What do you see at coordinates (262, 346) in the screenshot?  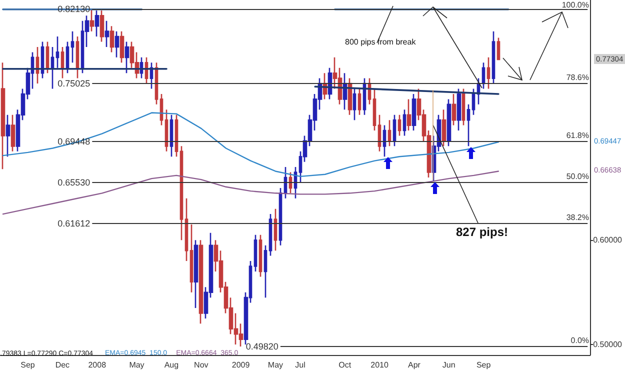 I see `ref-line-label: 0.49820` at bounding box center [262, 346].